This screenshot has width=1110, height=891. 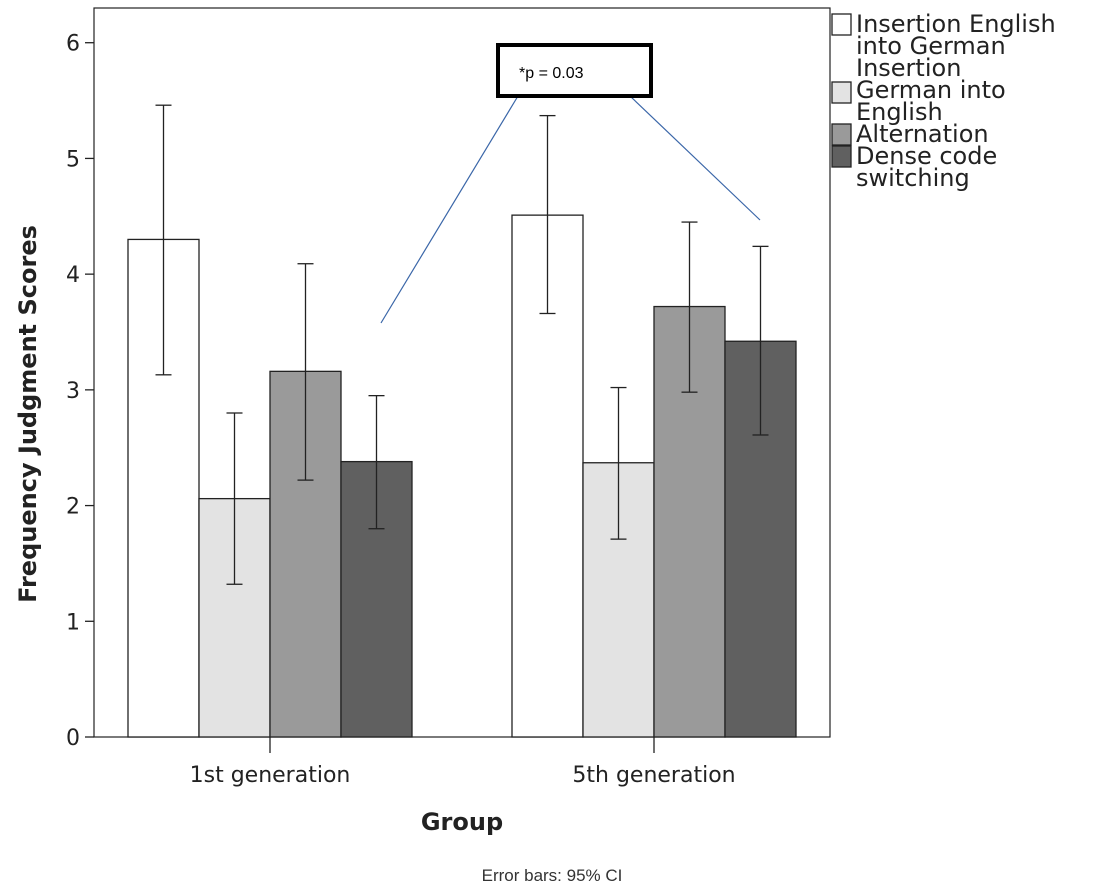 I want to click on y-axis-title: Frequency Judgment Scores, so click(x=28, y=414).